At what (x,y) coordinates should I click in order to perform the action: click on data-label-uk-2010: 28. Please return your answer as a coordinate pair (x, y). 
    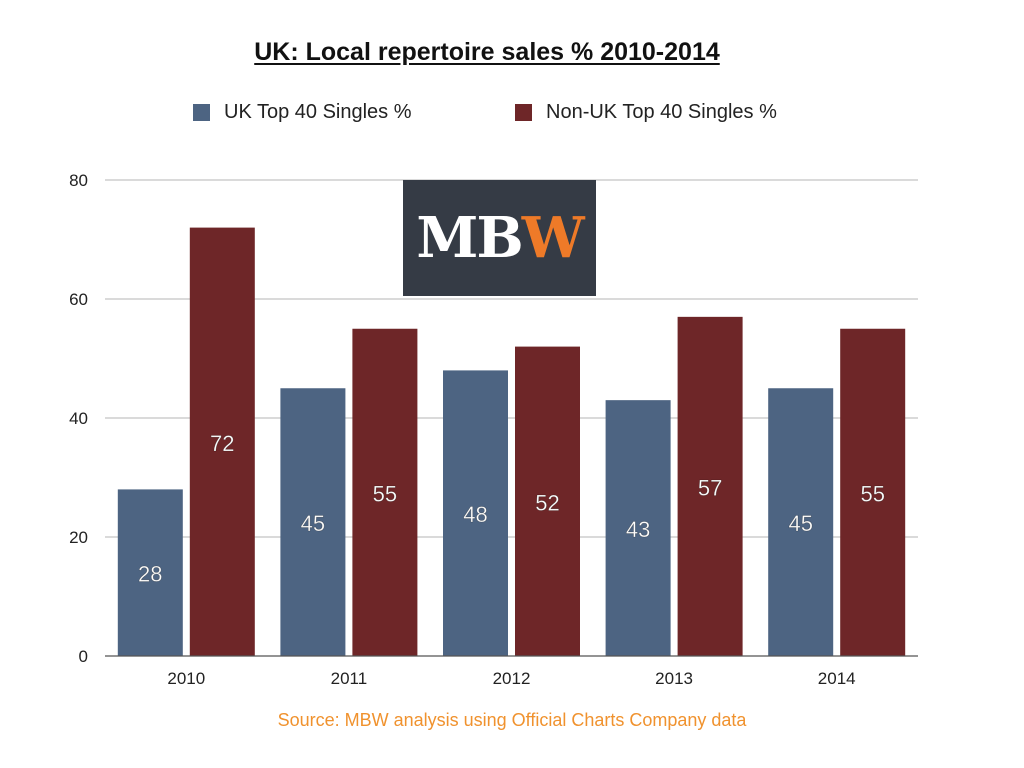
    Looking at the image, I should click on (150, 574).